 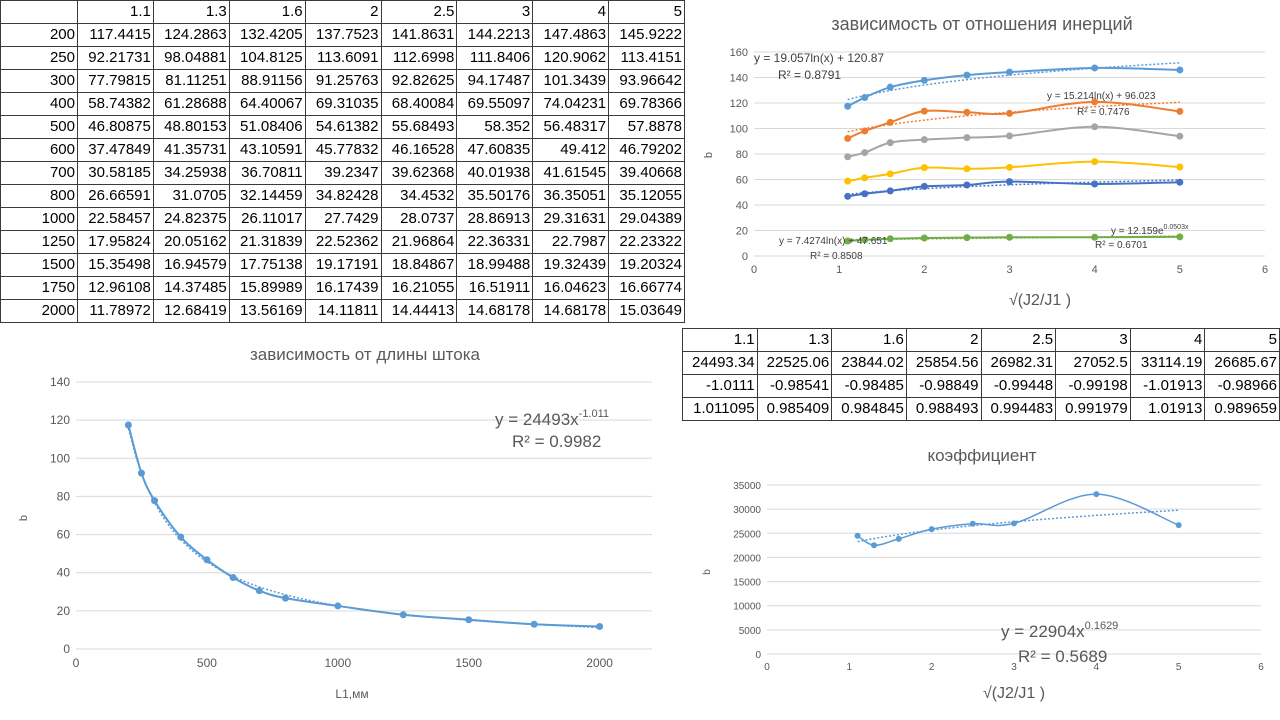 I want to click on table-cell: 68.40084, so click(x=419, y=104).